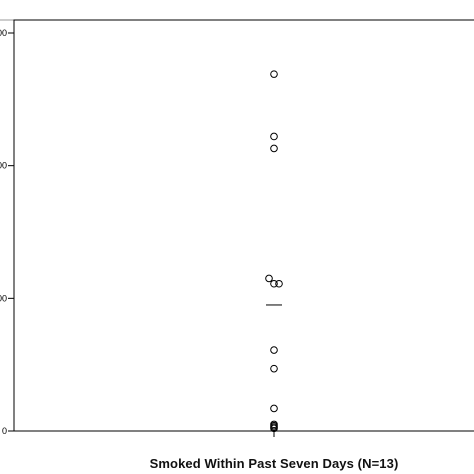 This screenshot has width=474, height=474. Describe the element at coordinates (274, 463) in the screenshot. I see `x-axis-label: Smoked Within Past Seven Days (N=13)` at that location.